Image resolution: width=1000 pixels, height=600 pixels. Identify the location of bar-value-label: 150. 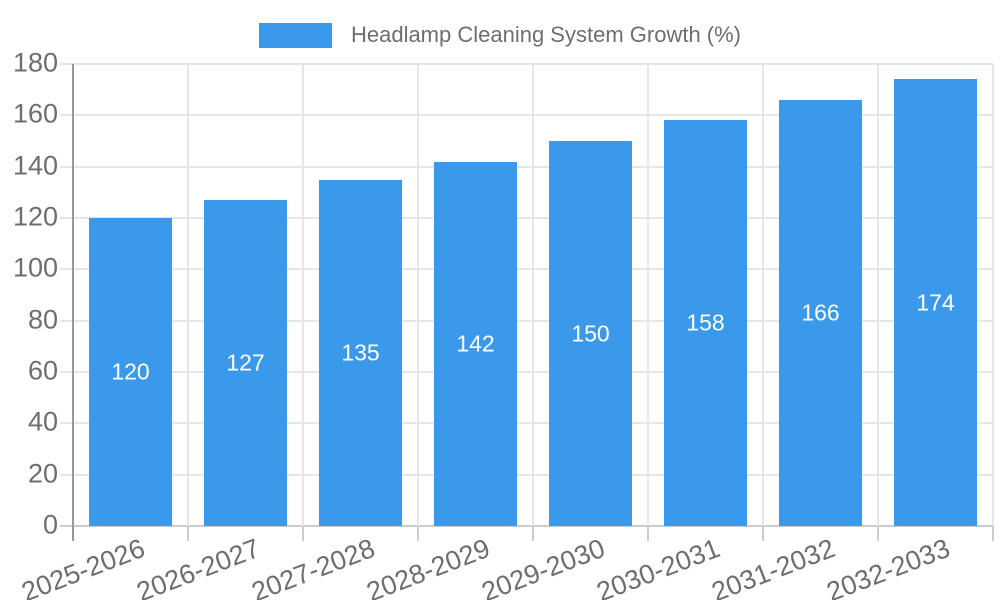
(590, 333).